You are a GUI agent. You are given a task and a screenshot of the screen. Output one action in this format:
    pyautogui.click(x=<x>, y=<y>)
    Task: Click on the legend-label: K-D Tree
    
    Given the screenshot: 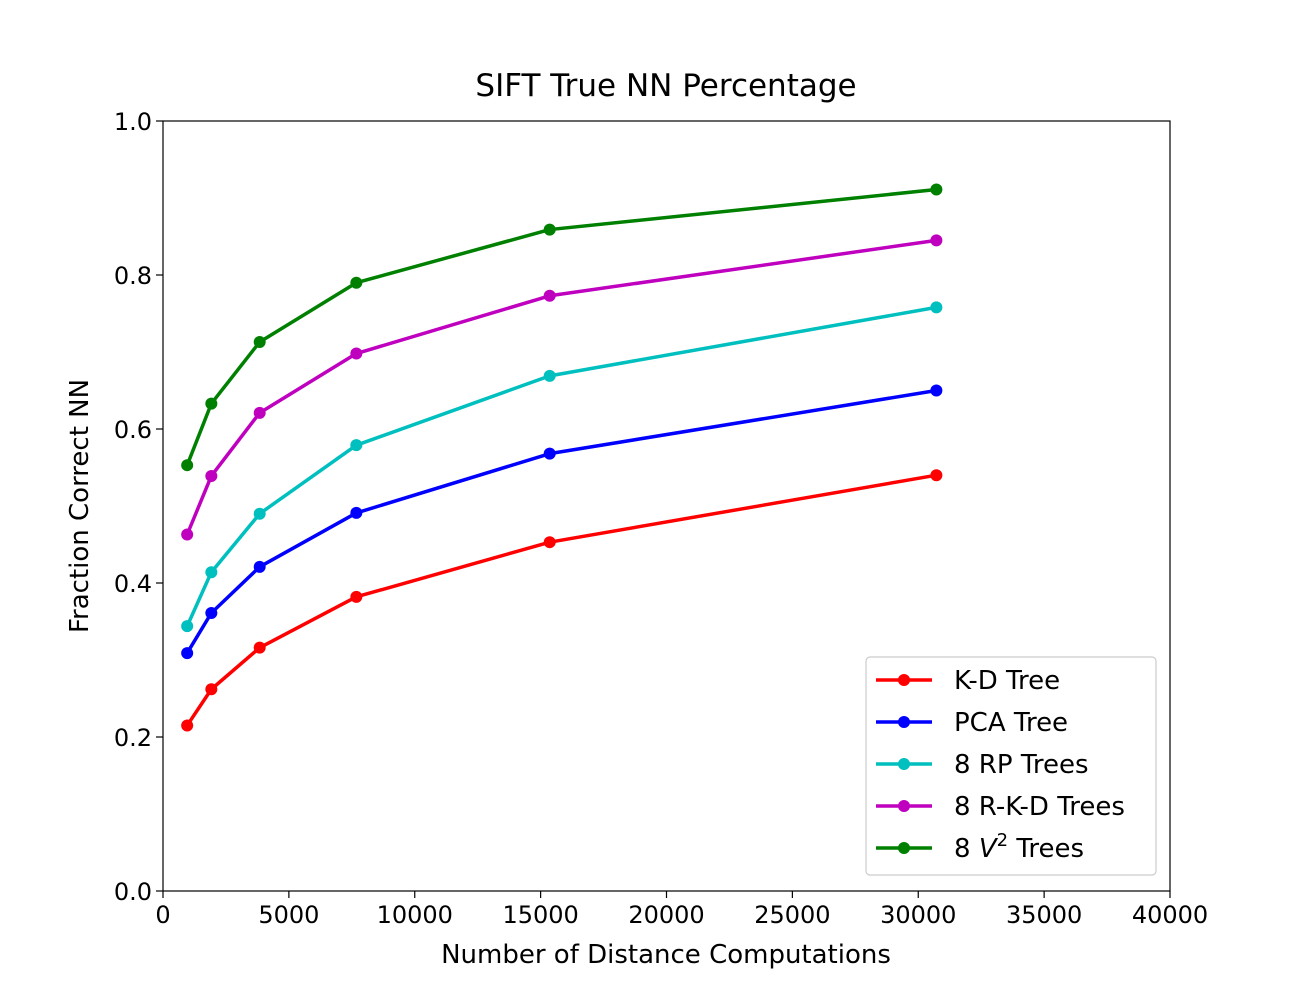 What is the action you would take?
    pyautogui.click(x=1007, y=681)
    